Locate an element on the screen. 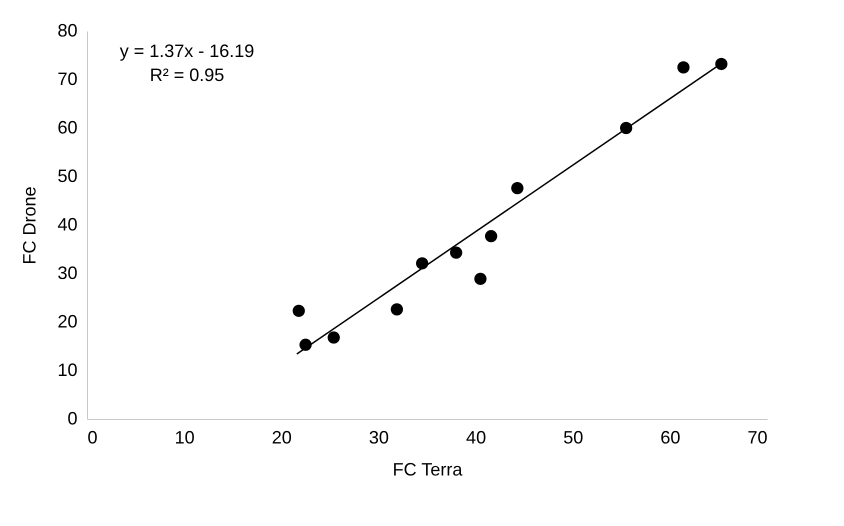 The height and width of the screenshot is (526, 844). y-axis-title: FC Drone is located at coordinates (29, 225).